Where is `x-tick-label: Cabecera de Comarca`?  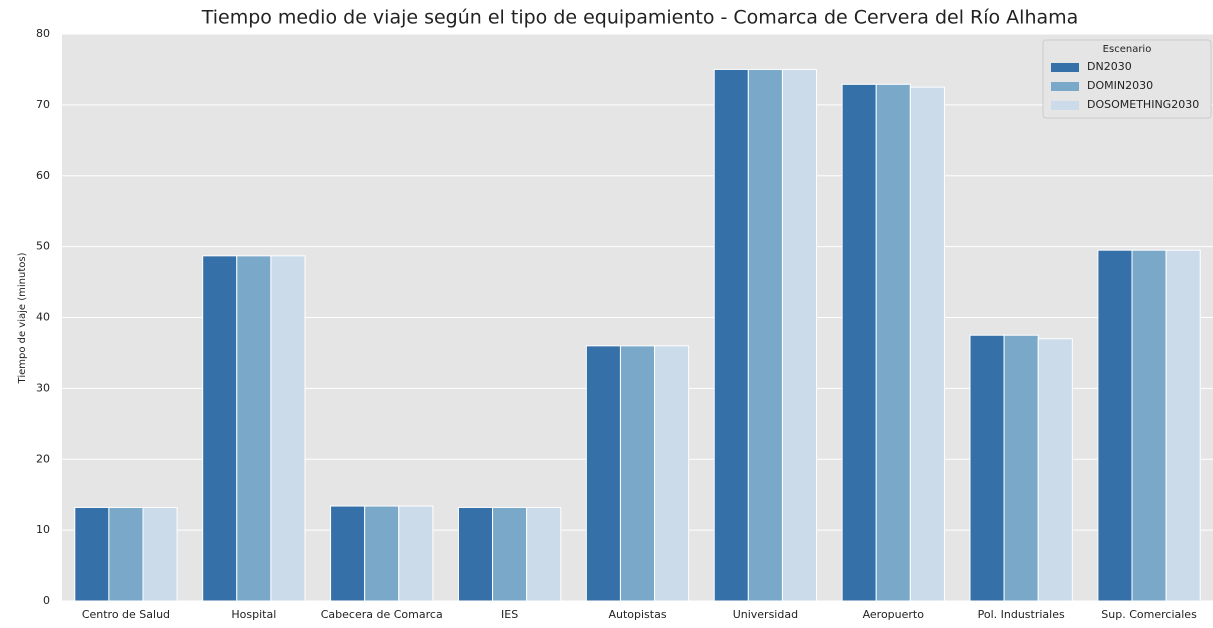
x-tick-label: Cabecera de Comarca is located at coordinates (382, 614).